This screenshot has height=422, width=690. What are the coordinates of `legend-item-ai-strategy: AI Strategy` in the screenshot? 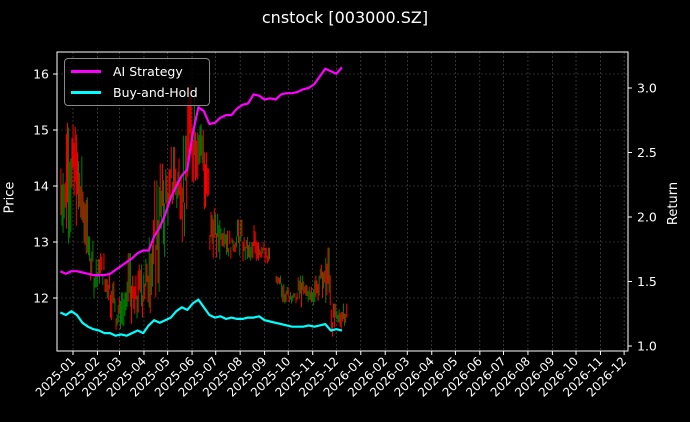 It's located at (127, 71).